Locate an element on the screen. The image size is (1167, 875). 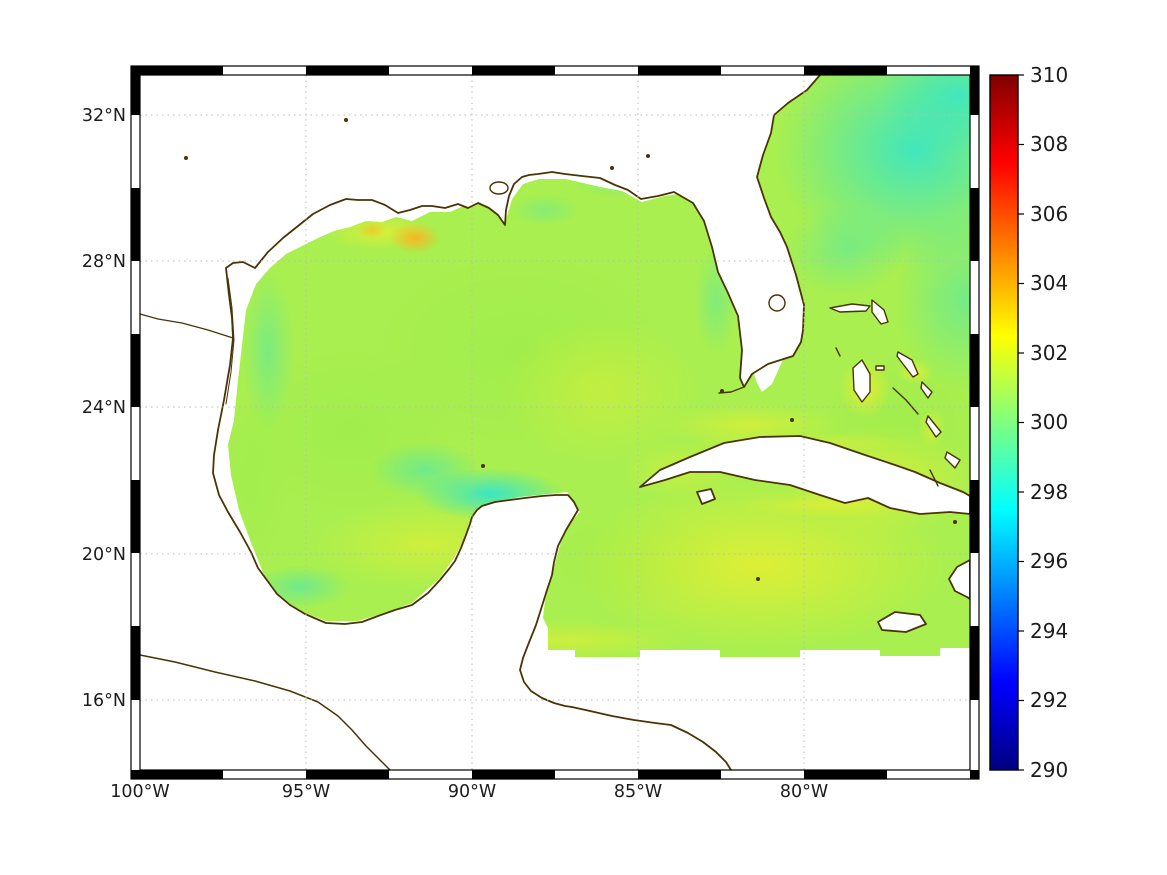
bahamas-islands is located at coordinates (895, 393).